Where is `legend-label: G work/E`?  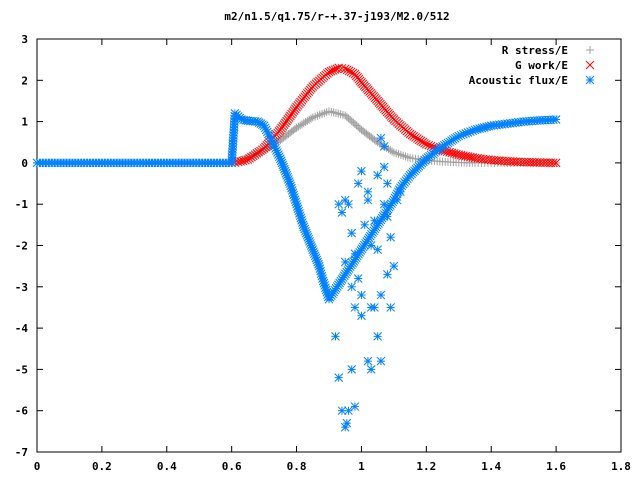 legend-label: G work/E is located at coordinates (541, 65).